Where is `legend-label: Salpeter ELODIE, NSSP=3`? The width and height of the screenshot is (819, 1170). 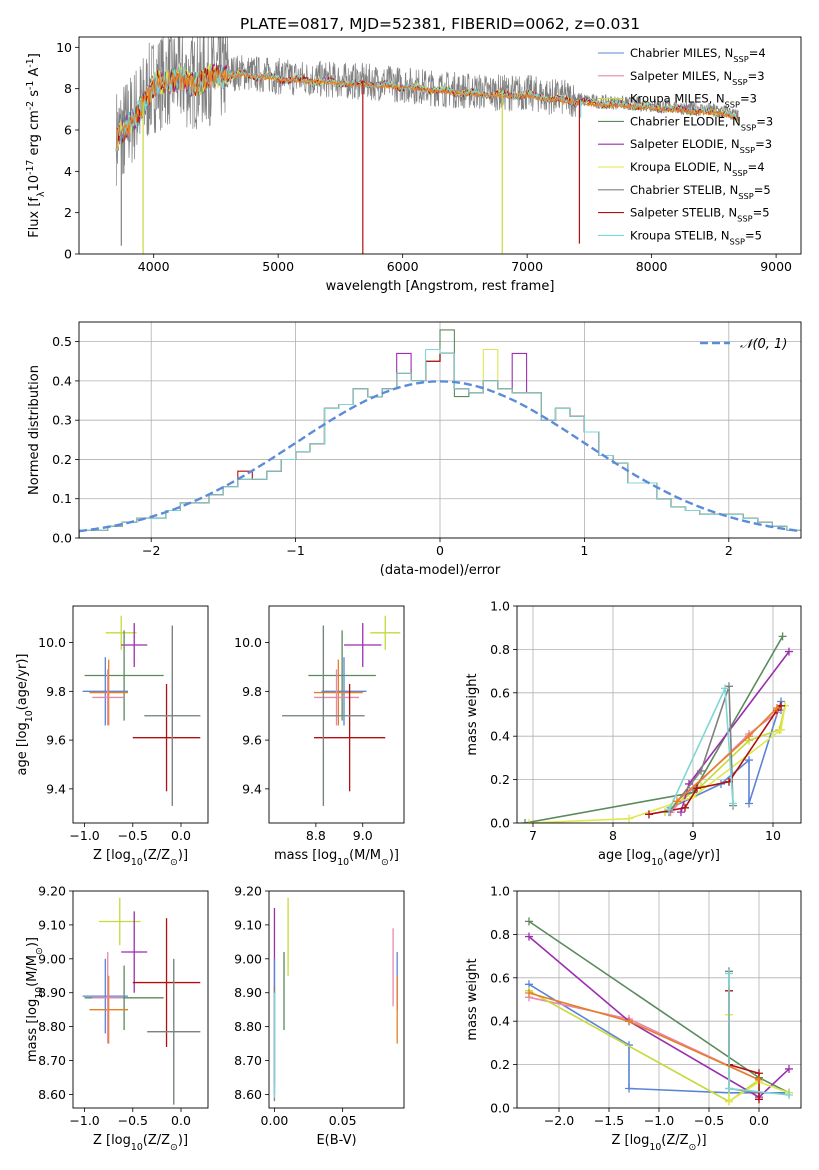 legend-label: Salpeter ELODIE, NSSP=3 is located at coordinates (701, 146).